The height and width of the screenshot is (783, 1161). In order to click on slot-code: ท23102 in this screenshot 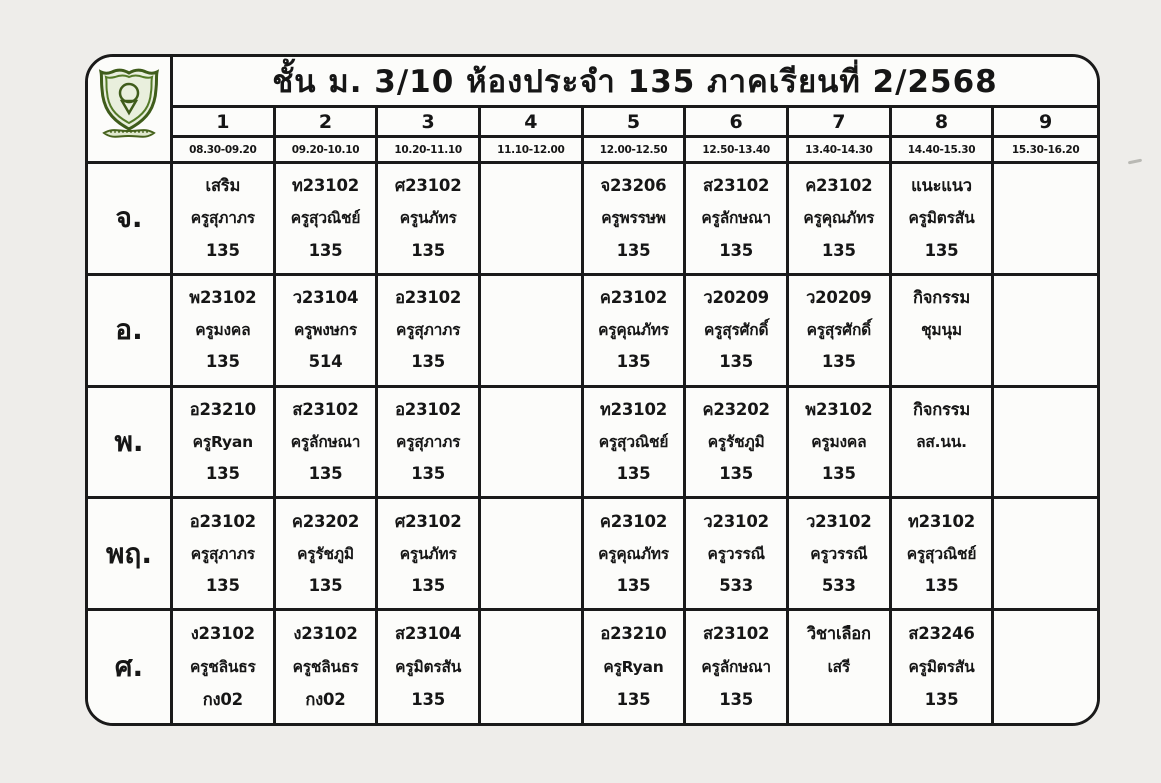, I will do `click(633, 409)`.